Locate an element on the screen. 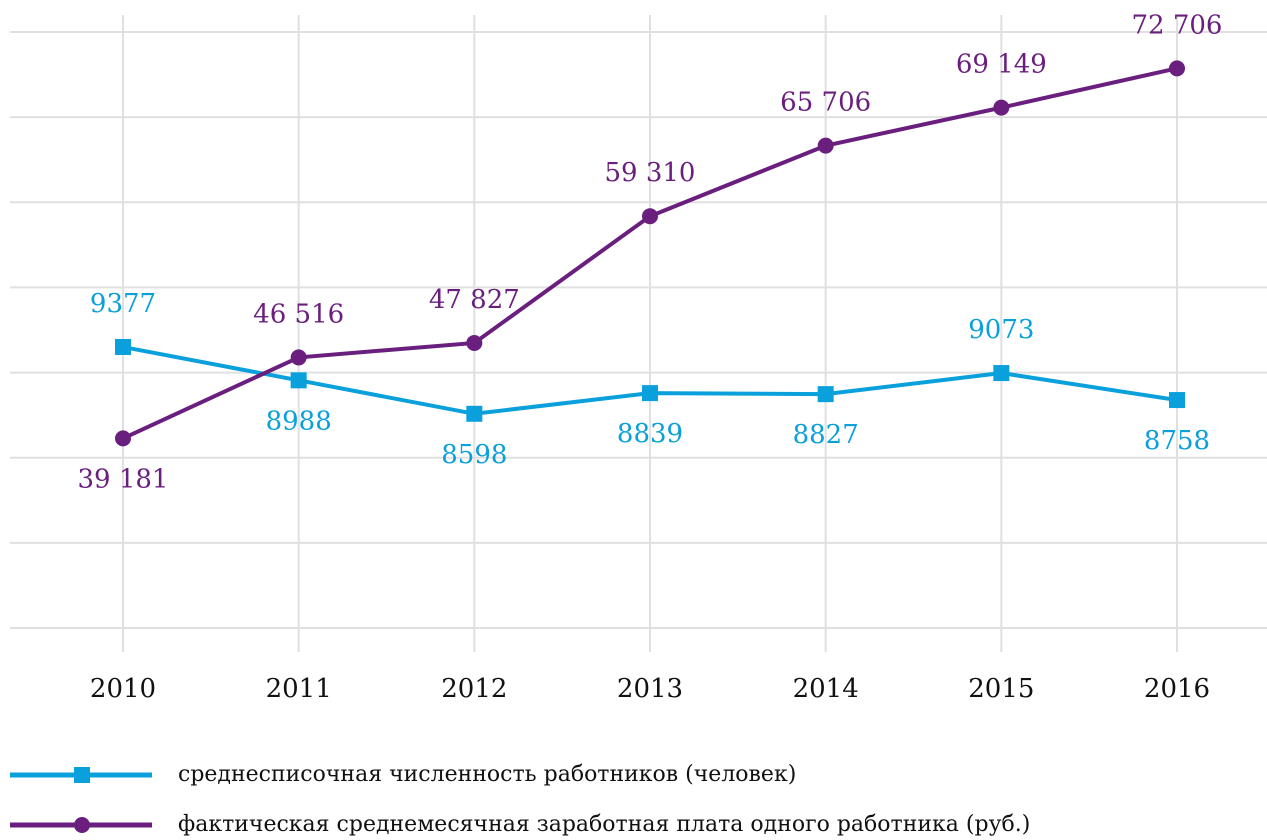 This screenshot has height=840, width=1267. data-label: 8988 is located at coordinates (299, 421).